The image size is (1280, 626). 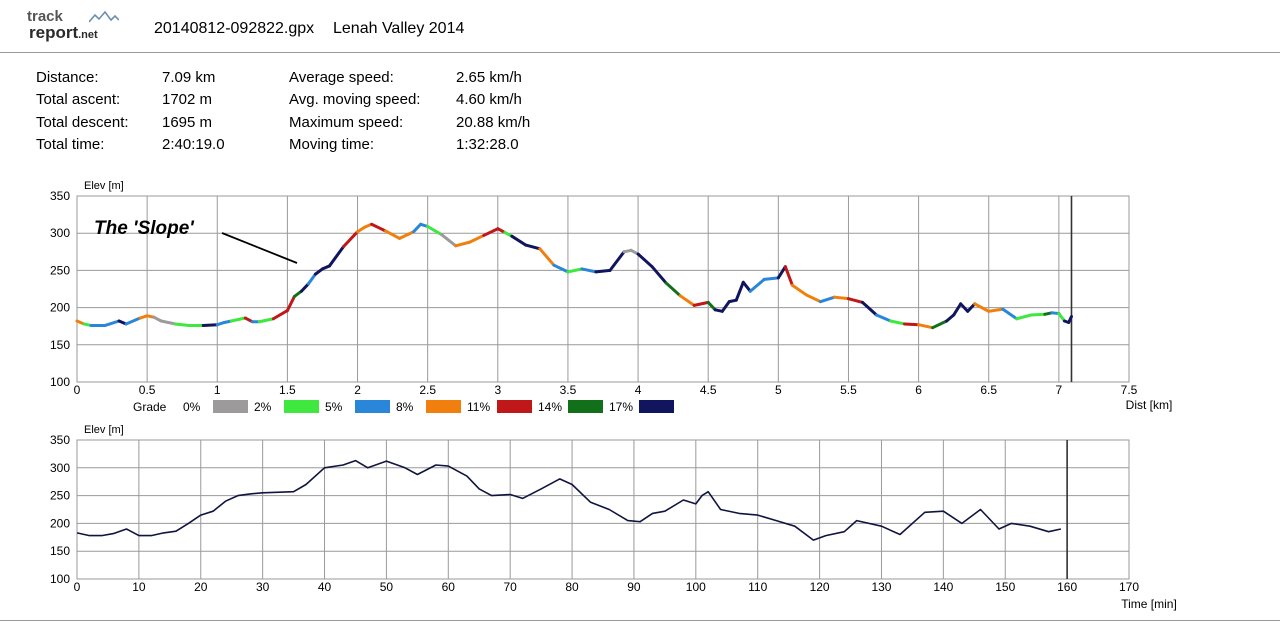 What do you see at coordinates (355, 99) in the screenshot?
I see `avg-moving-speed-label: Avg. moving speed:` at bounding box center [355, 99].